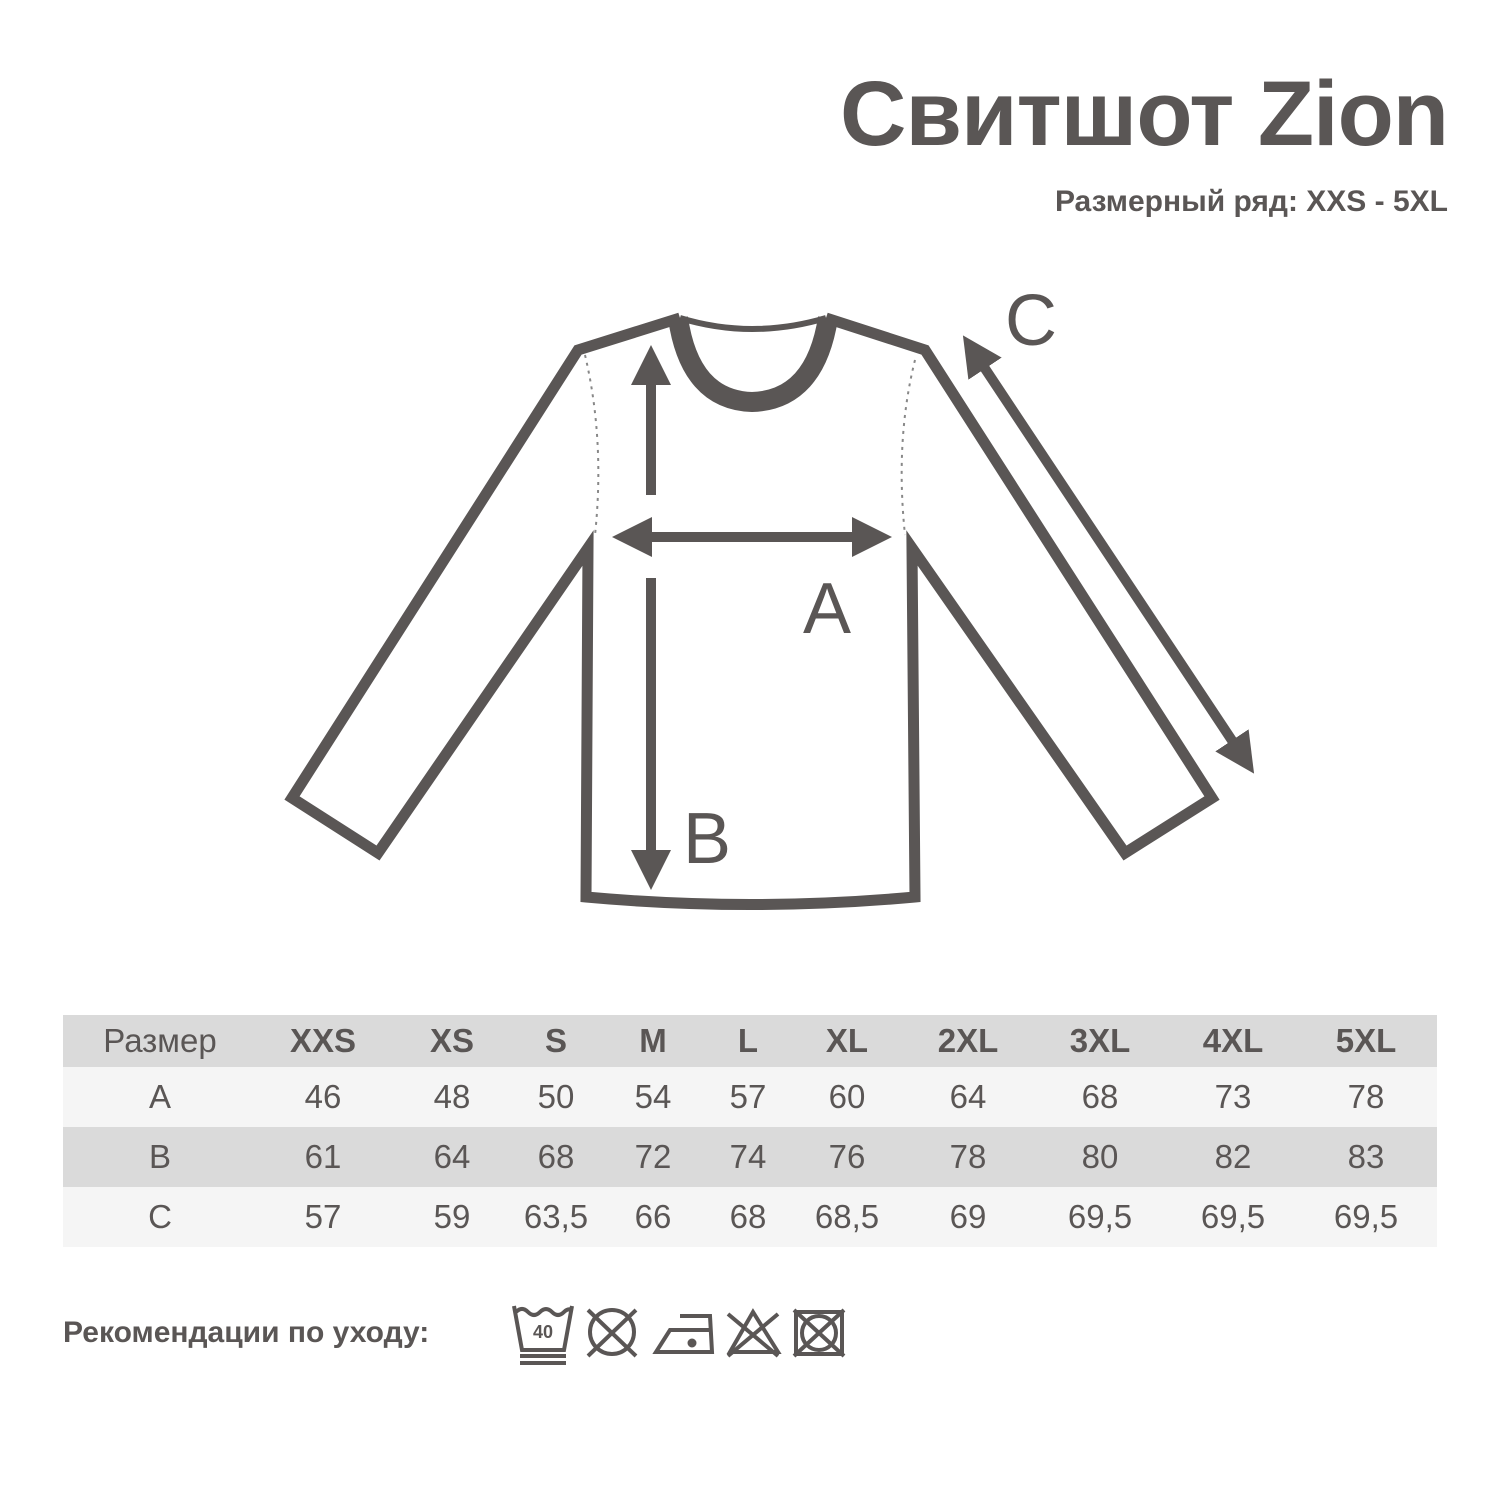 The image size is (1500, 1500). I want to click on size-range: Размерный ряд: XXS - 5XL, so click(1251, 201).